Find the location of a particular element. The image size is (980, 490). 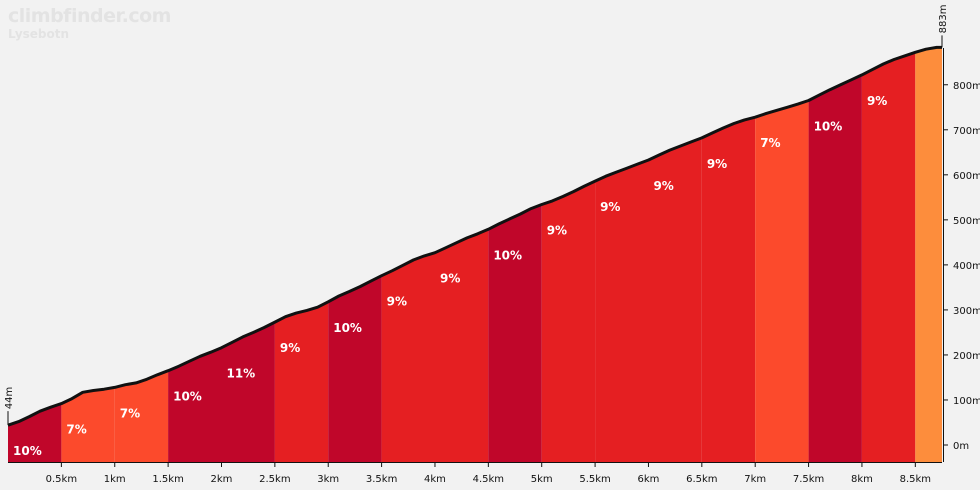

x-tick-label: 7km is located at coordinates (755, 479).